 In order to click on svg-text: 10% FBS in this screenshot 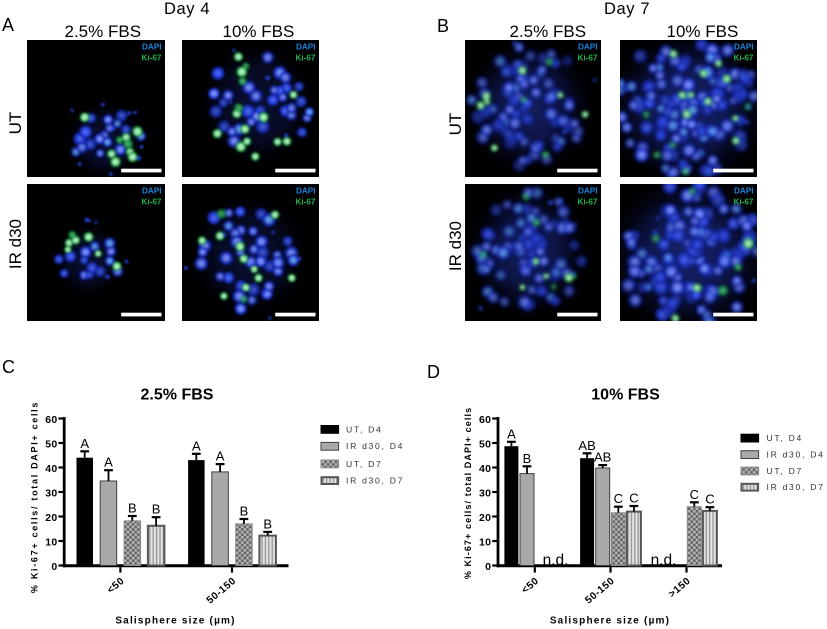, I will do `click(625, 395)`.